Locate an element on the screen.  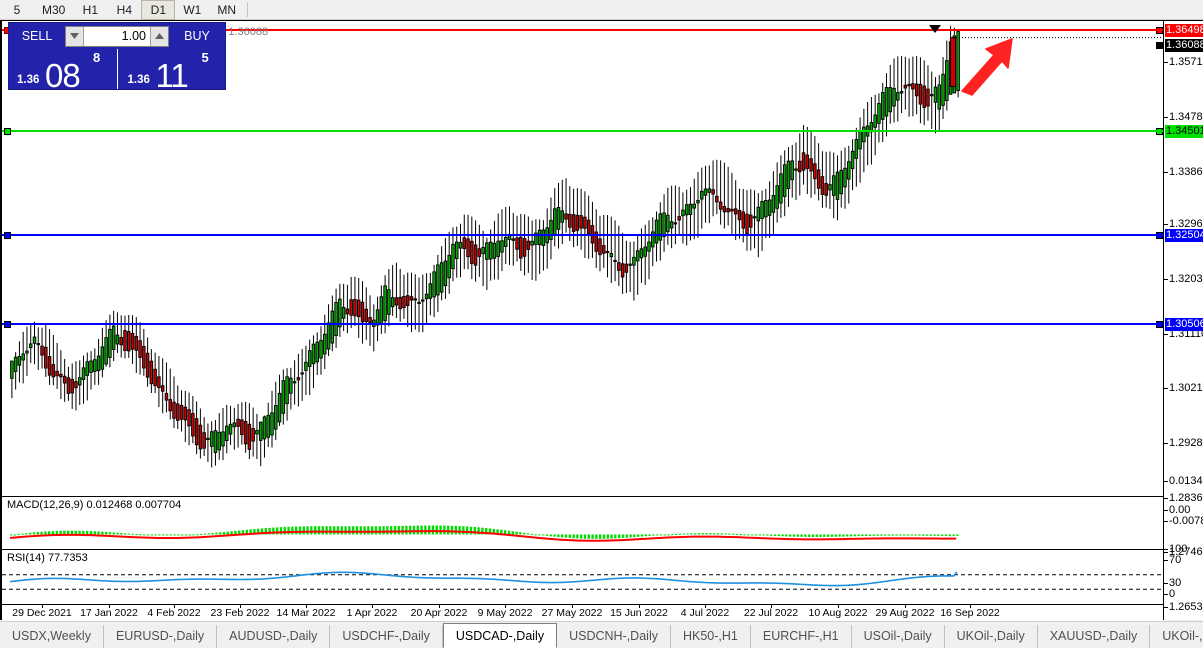
price-tick-label: 1.34501 is located at coordinates (1184, 131).